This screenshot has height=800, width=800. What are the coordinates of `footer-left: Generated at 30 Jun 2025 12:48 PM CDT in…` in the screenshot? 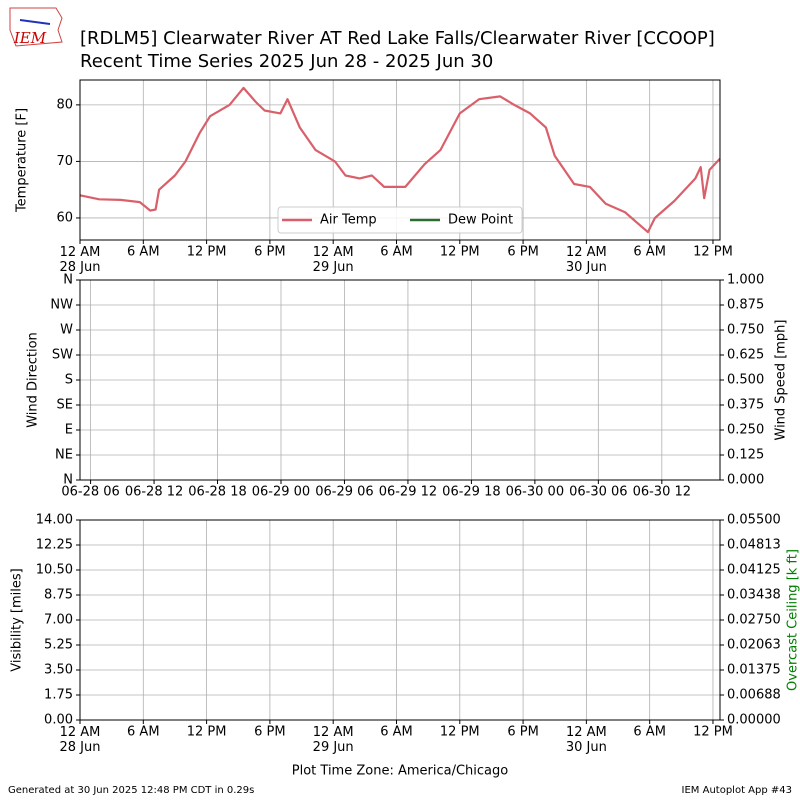 It's located at (131, 790).